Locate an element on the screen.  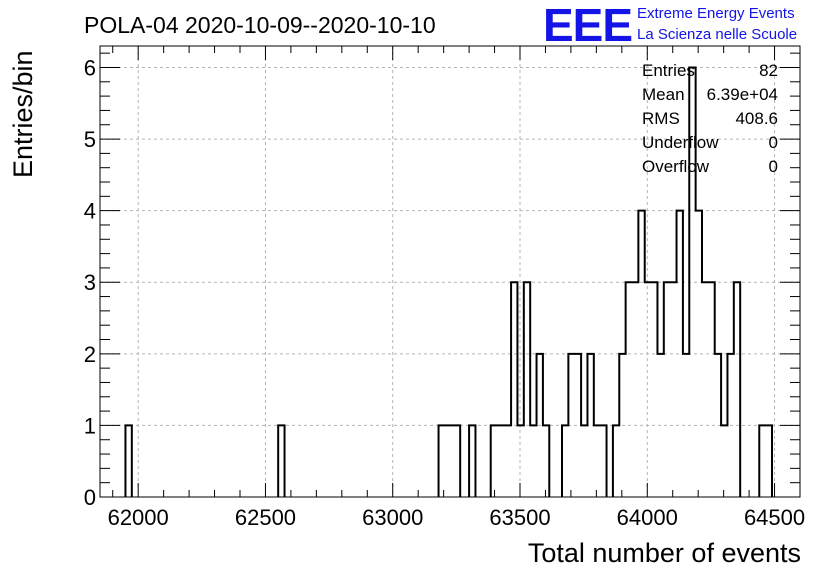
x-tick-label: 63500 is located at coordinates (519, 517).